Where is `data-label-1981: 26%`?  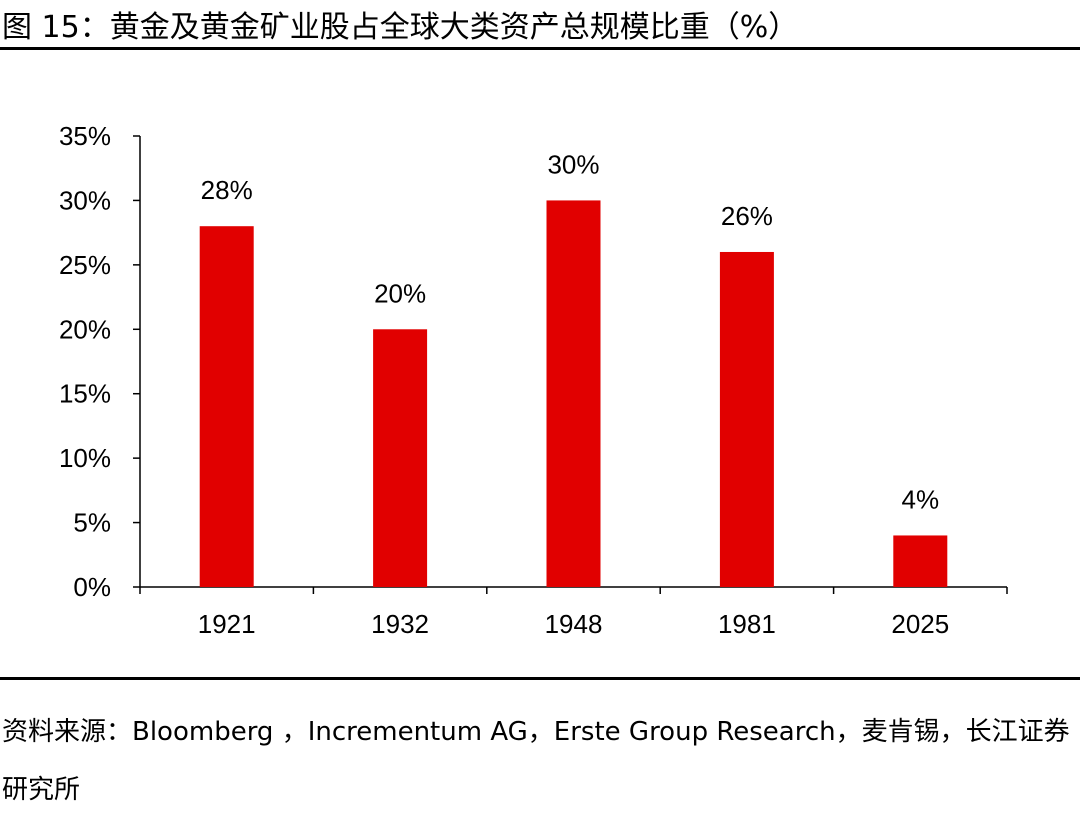 data-label-1981: 26% is located at coordinates (747, 216).